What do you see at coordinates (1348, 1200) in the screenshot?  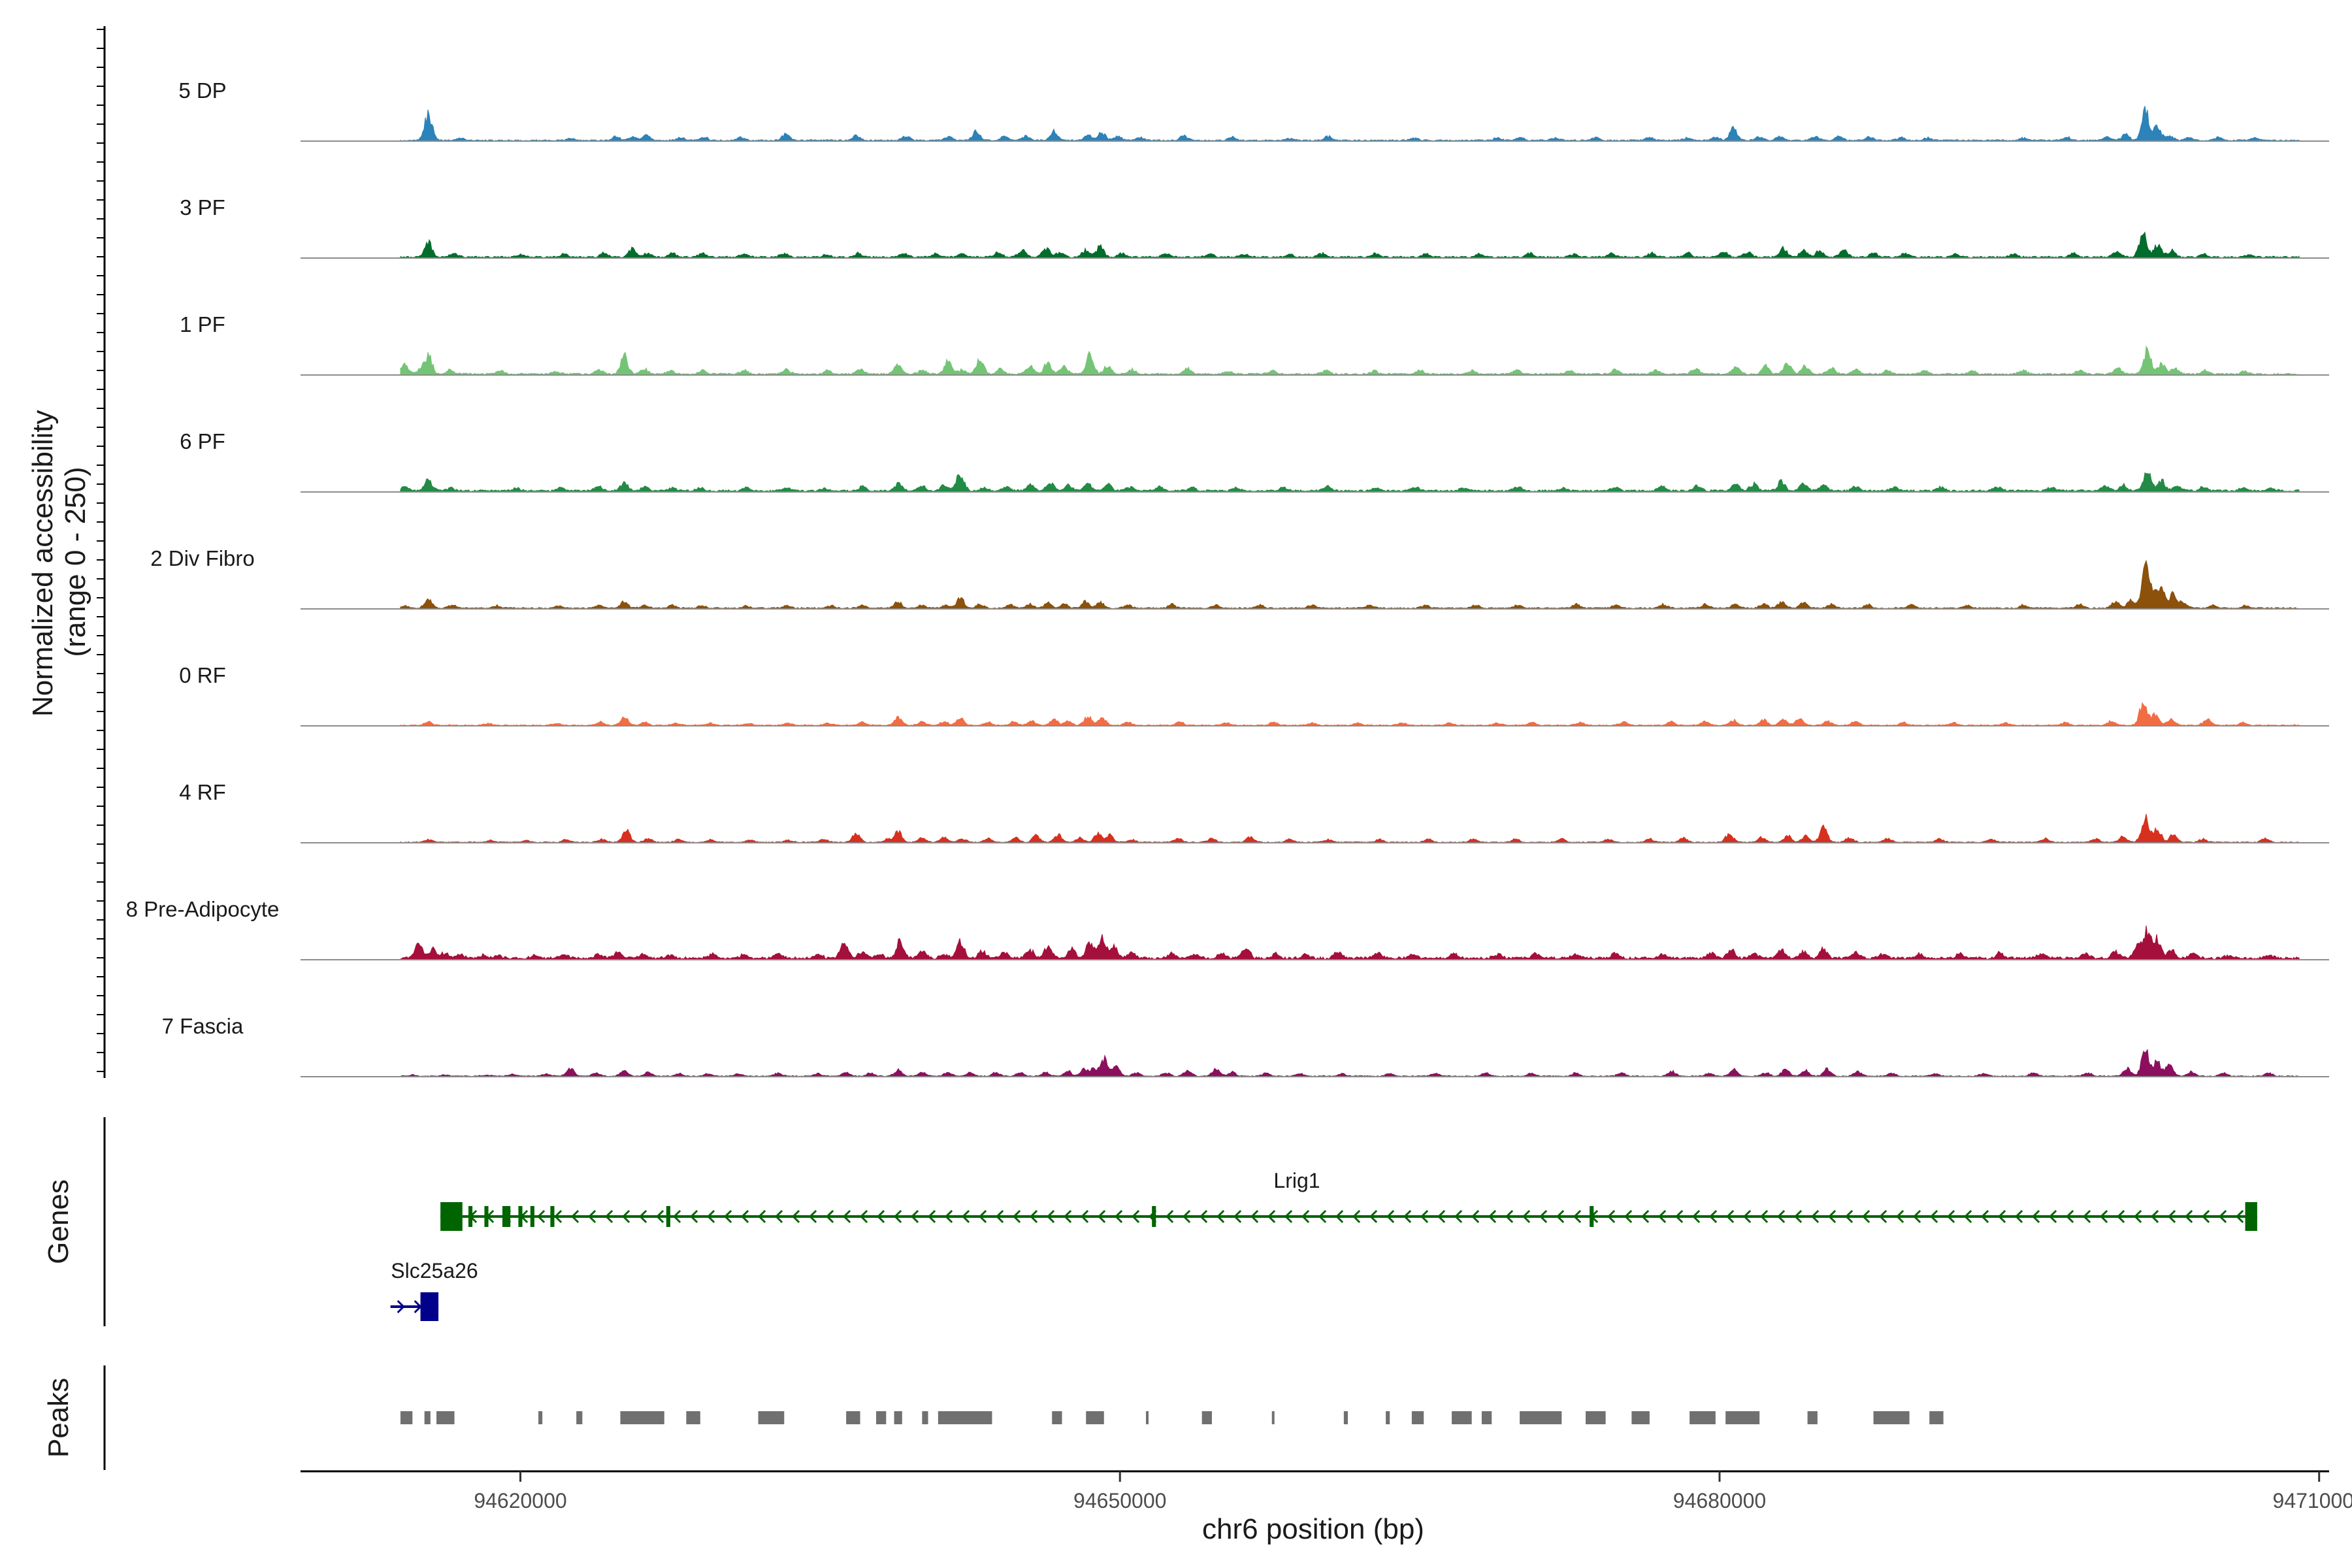 I see `gene-model: Lrig1` at bounding box center [1348, 1200].